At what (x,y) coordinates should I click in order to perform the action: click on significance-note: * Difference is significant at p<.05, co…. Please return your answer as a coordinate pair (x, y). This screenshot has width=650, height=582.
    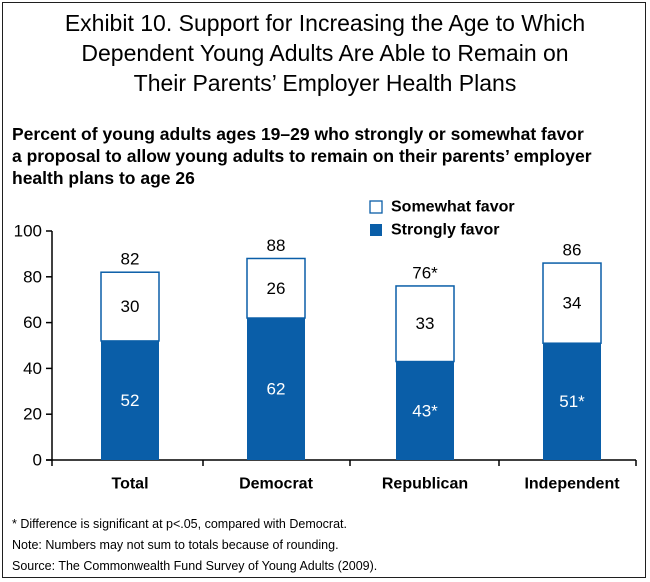
    Looking at the image, I should click on (179, 524).